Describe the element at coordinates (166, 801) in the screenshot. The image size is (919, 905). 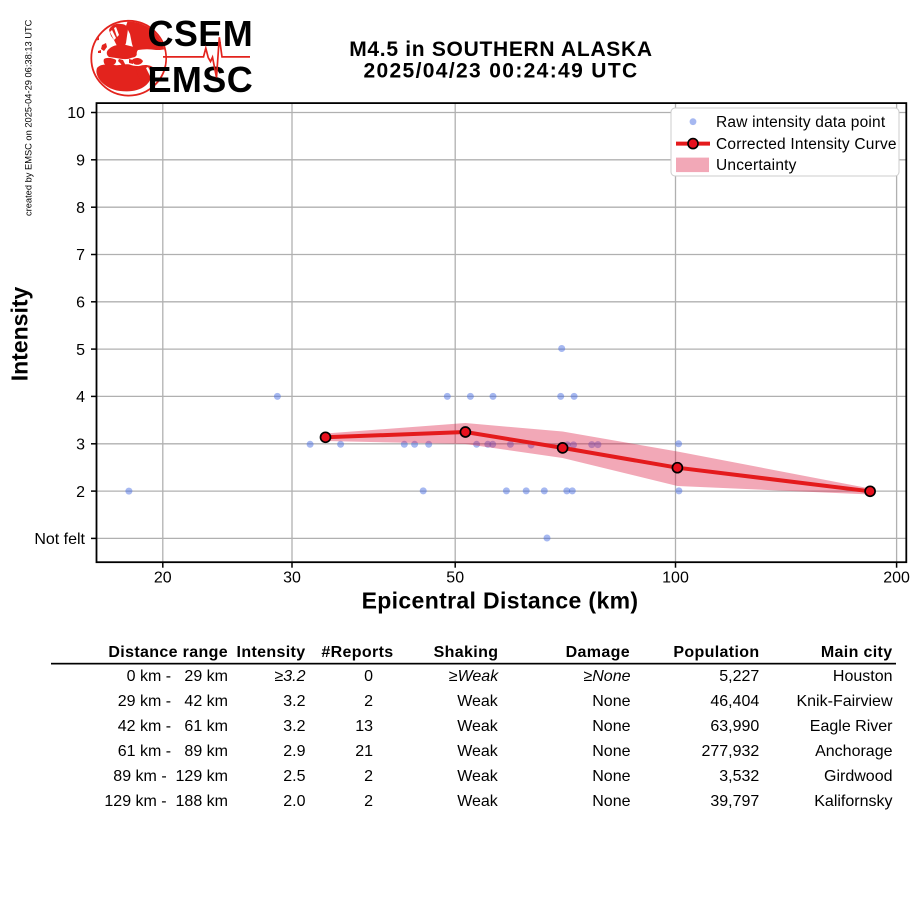
I see `svg-text: 129 km - 188 km` at that location.